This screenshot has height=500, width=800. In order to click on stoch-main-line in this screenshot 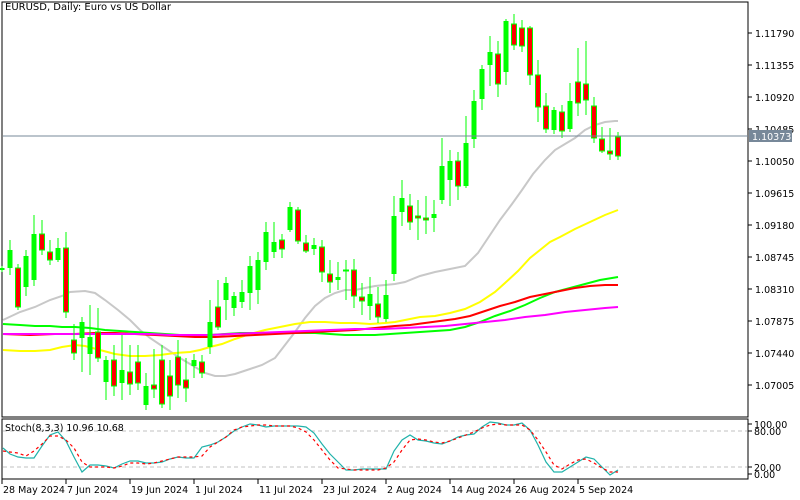, I will do `click(310, 448)`.